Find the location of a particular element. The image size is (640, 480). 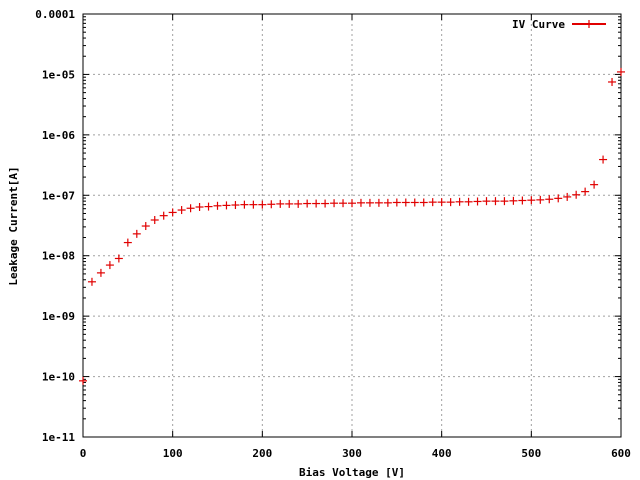

y-tick-label: 1e-07 is located at coordinates (58, 195).